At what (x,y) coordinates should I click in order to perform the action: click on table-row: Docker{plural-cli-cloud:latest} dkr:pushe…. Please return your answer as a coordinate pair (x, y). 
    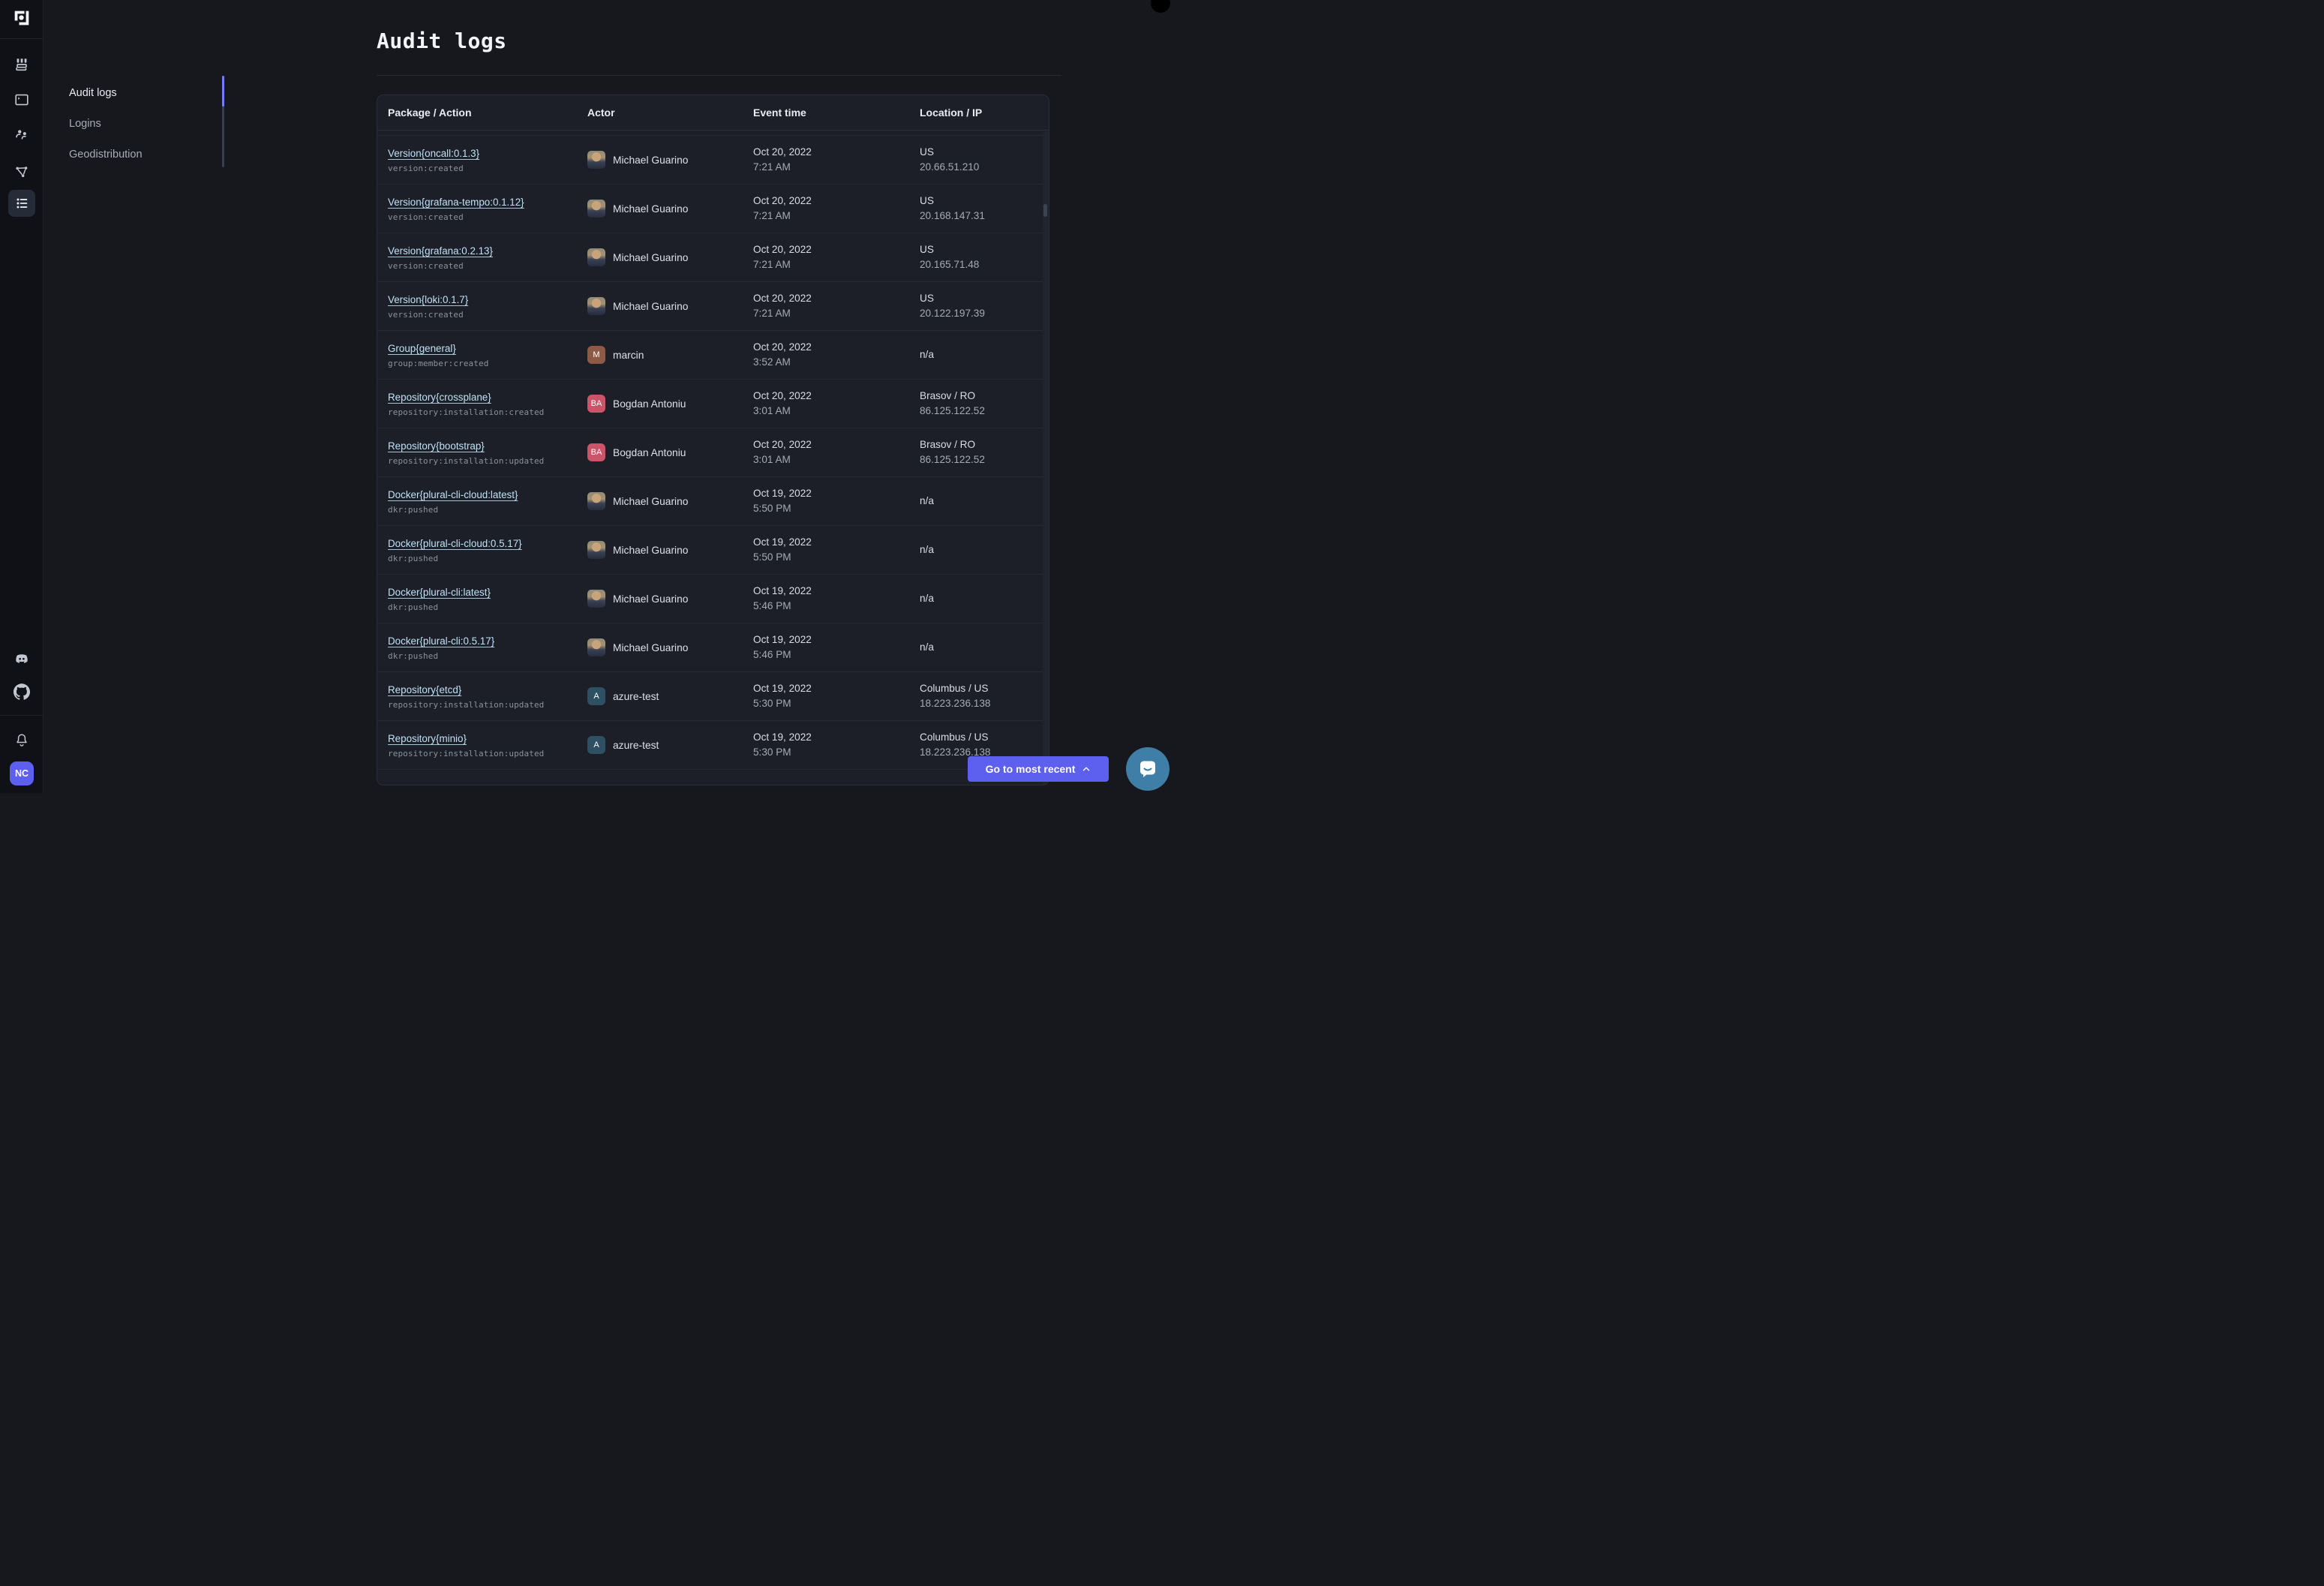
    Looking at the image, I should click on (713, 502).